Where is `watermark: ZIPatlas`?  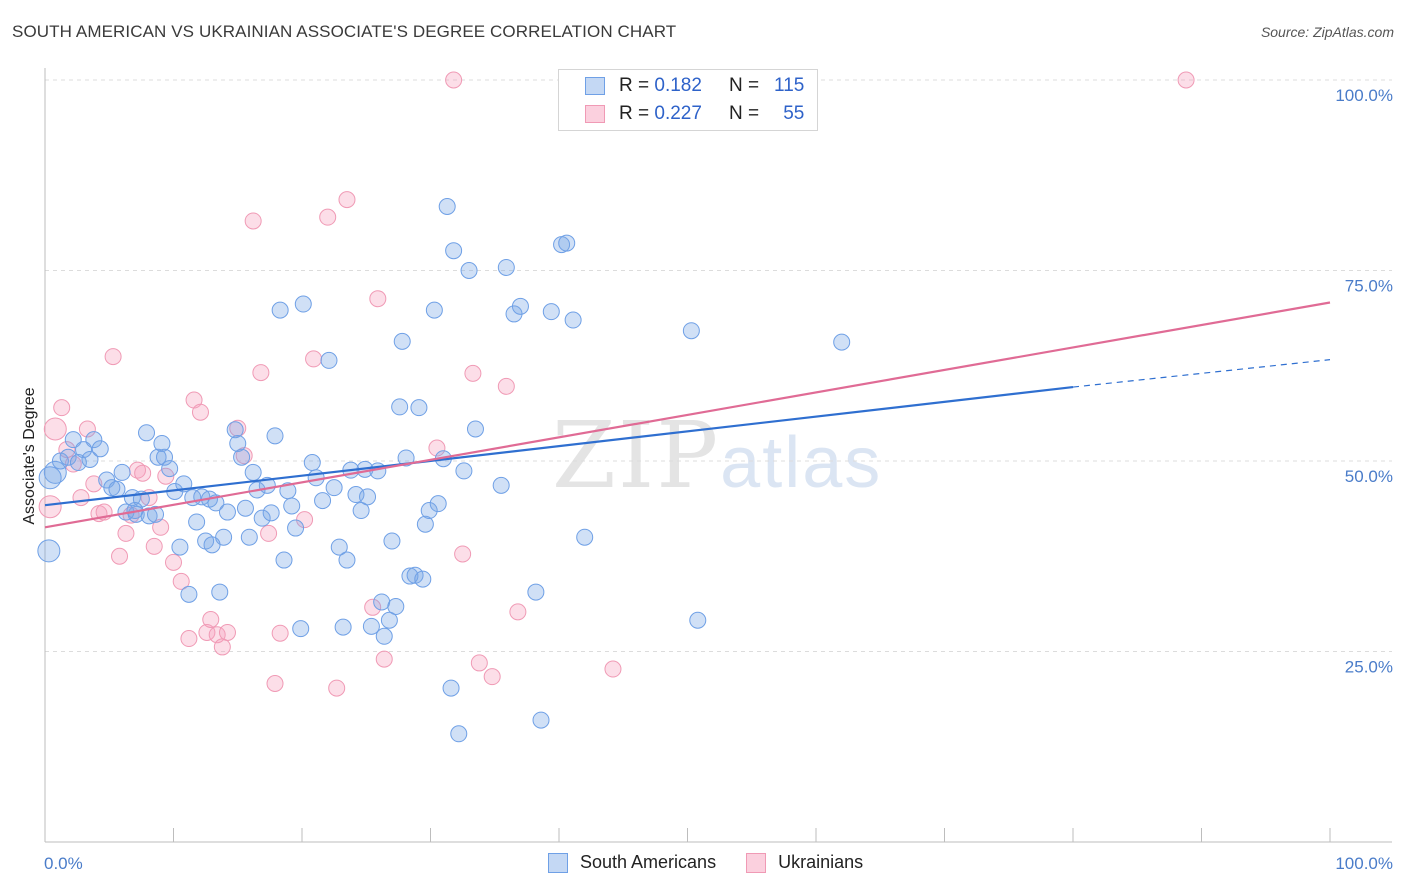
watermark: ZIPatlas is located at coordinates (717, 455).